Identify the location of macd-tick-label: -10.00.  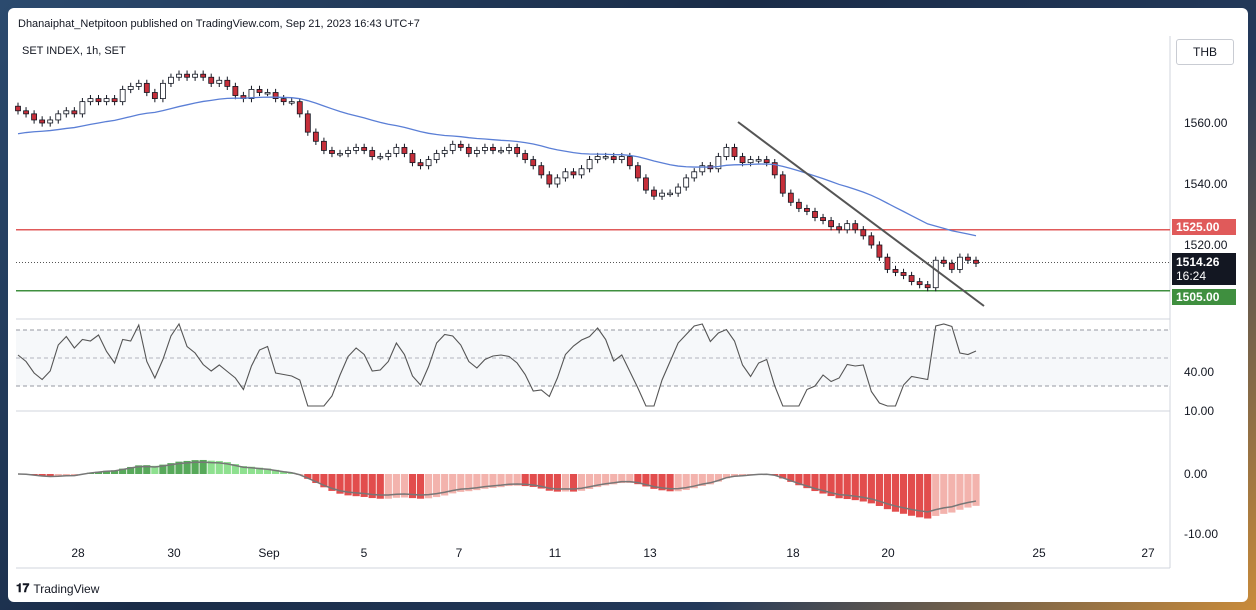
(1201, 534).